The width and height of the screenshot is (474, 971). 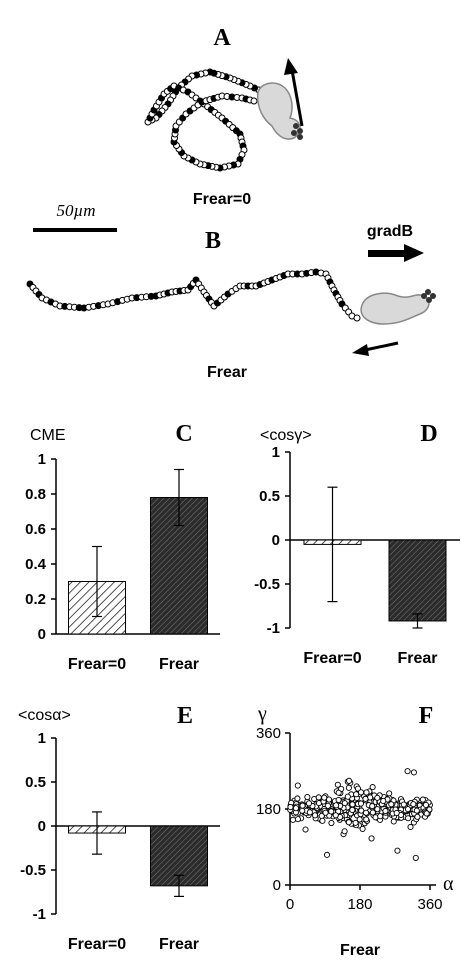 What do you see at coordinates (268, 809) in the screenshot?
I see `y-tick-label: 180` at bounding box center [268, 809].